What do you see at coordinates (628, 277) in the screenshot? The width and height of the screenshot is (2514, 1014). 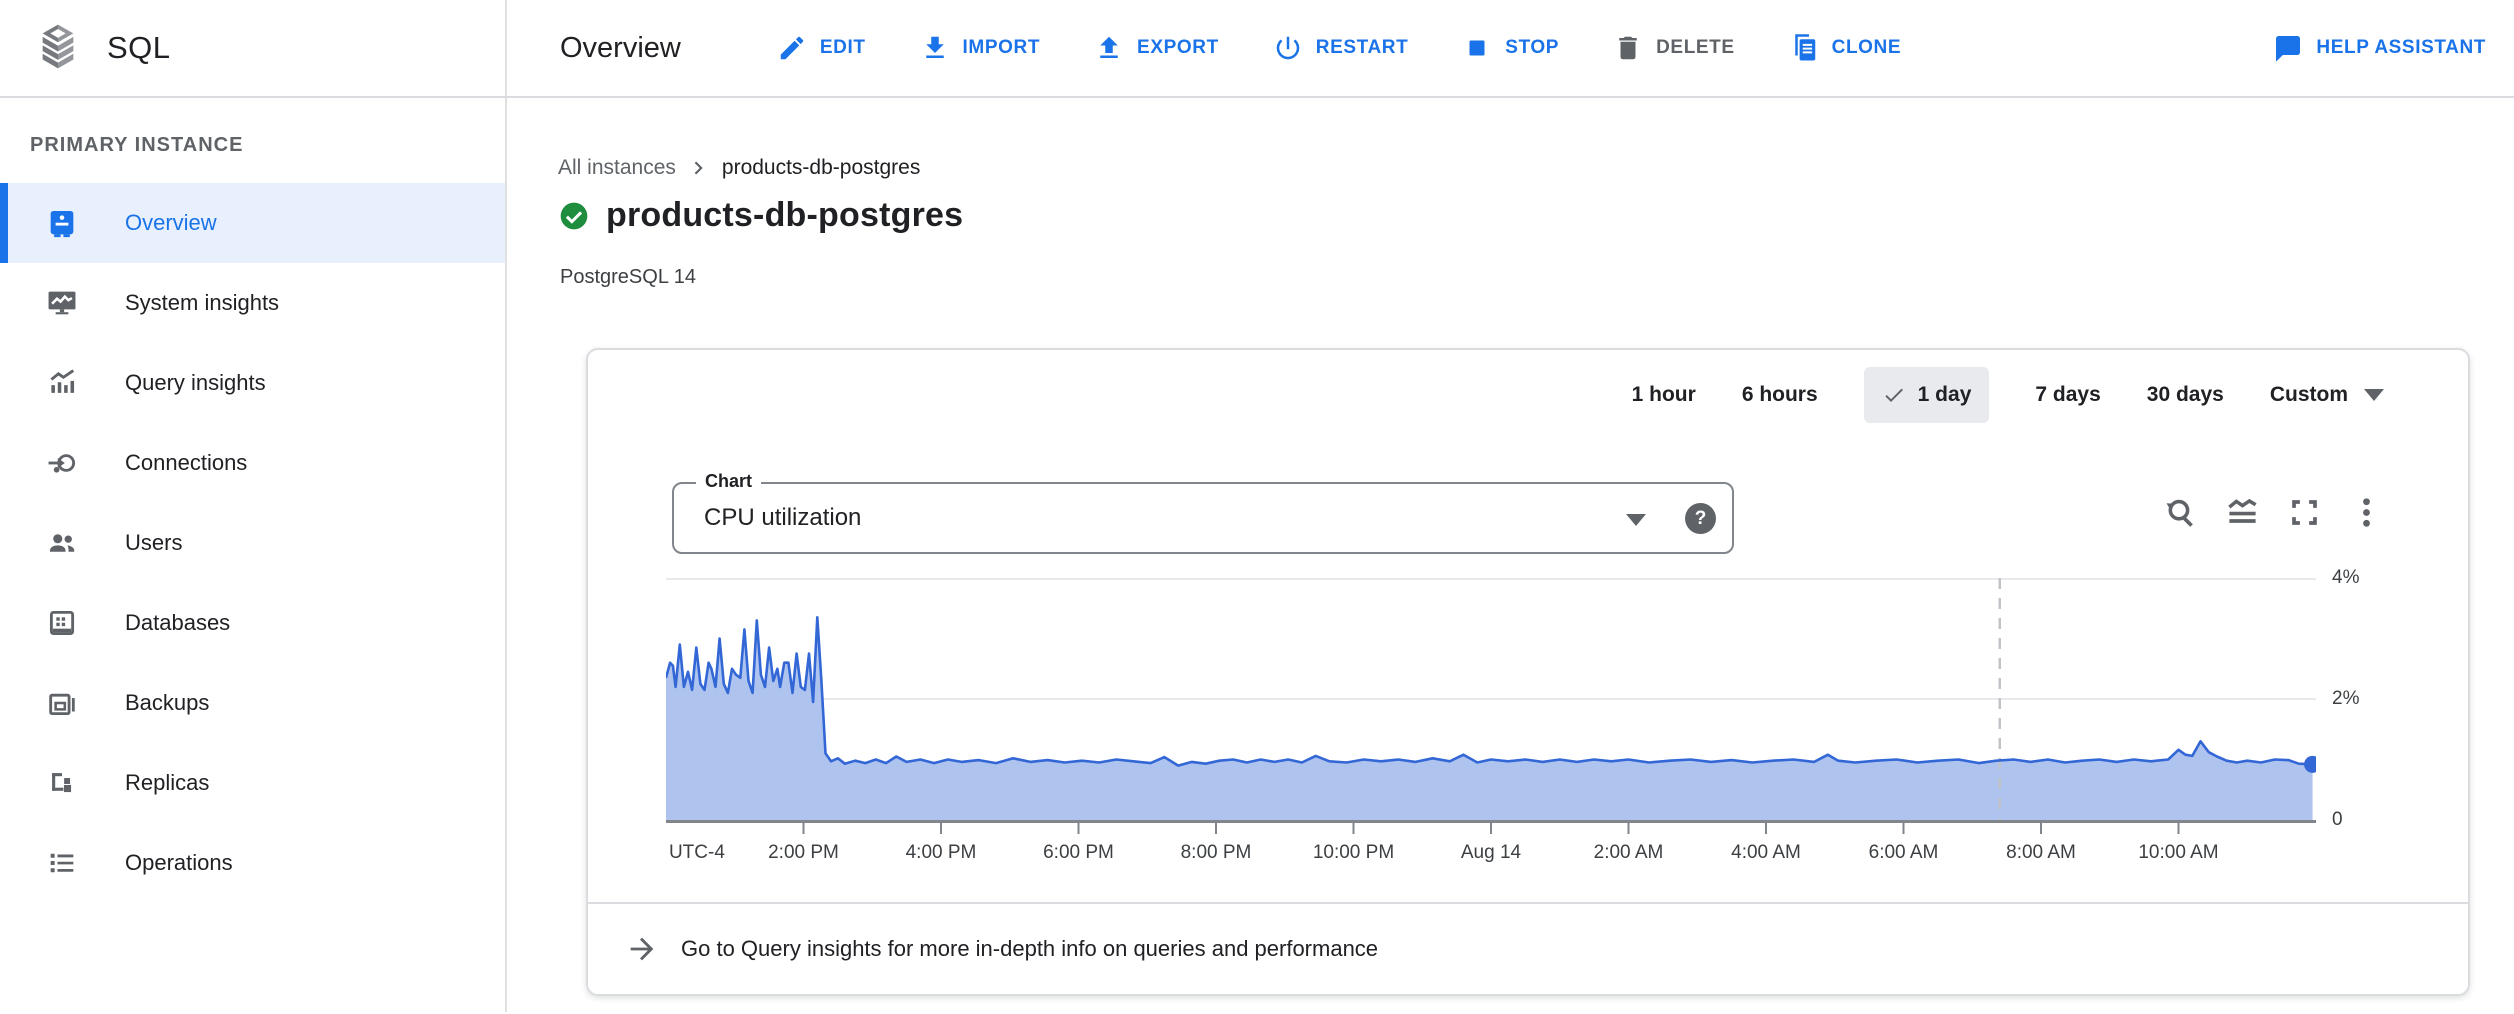 I see `instance-engine: PostgreSQL 14` at bounding box center [628, 277].